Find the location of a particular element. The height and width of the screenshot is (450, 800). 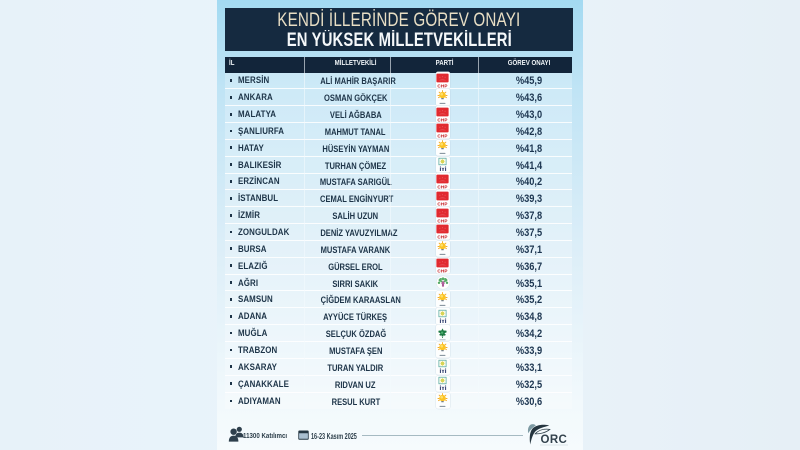

svg-text: ORC is located at coordinates (554, 440).